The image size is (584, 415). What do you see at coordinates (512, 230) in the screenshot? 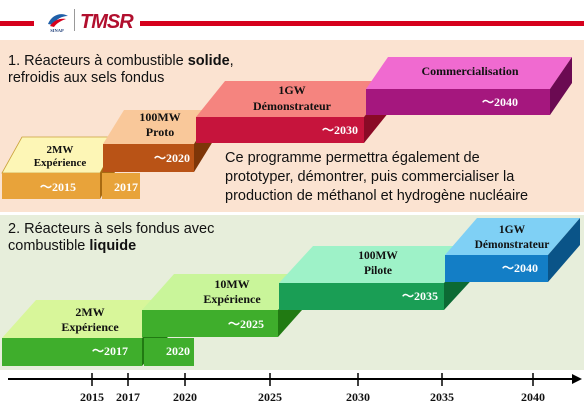
I see `liquid-step-4-title-1: 1GW` at bounding box center [512, 230].